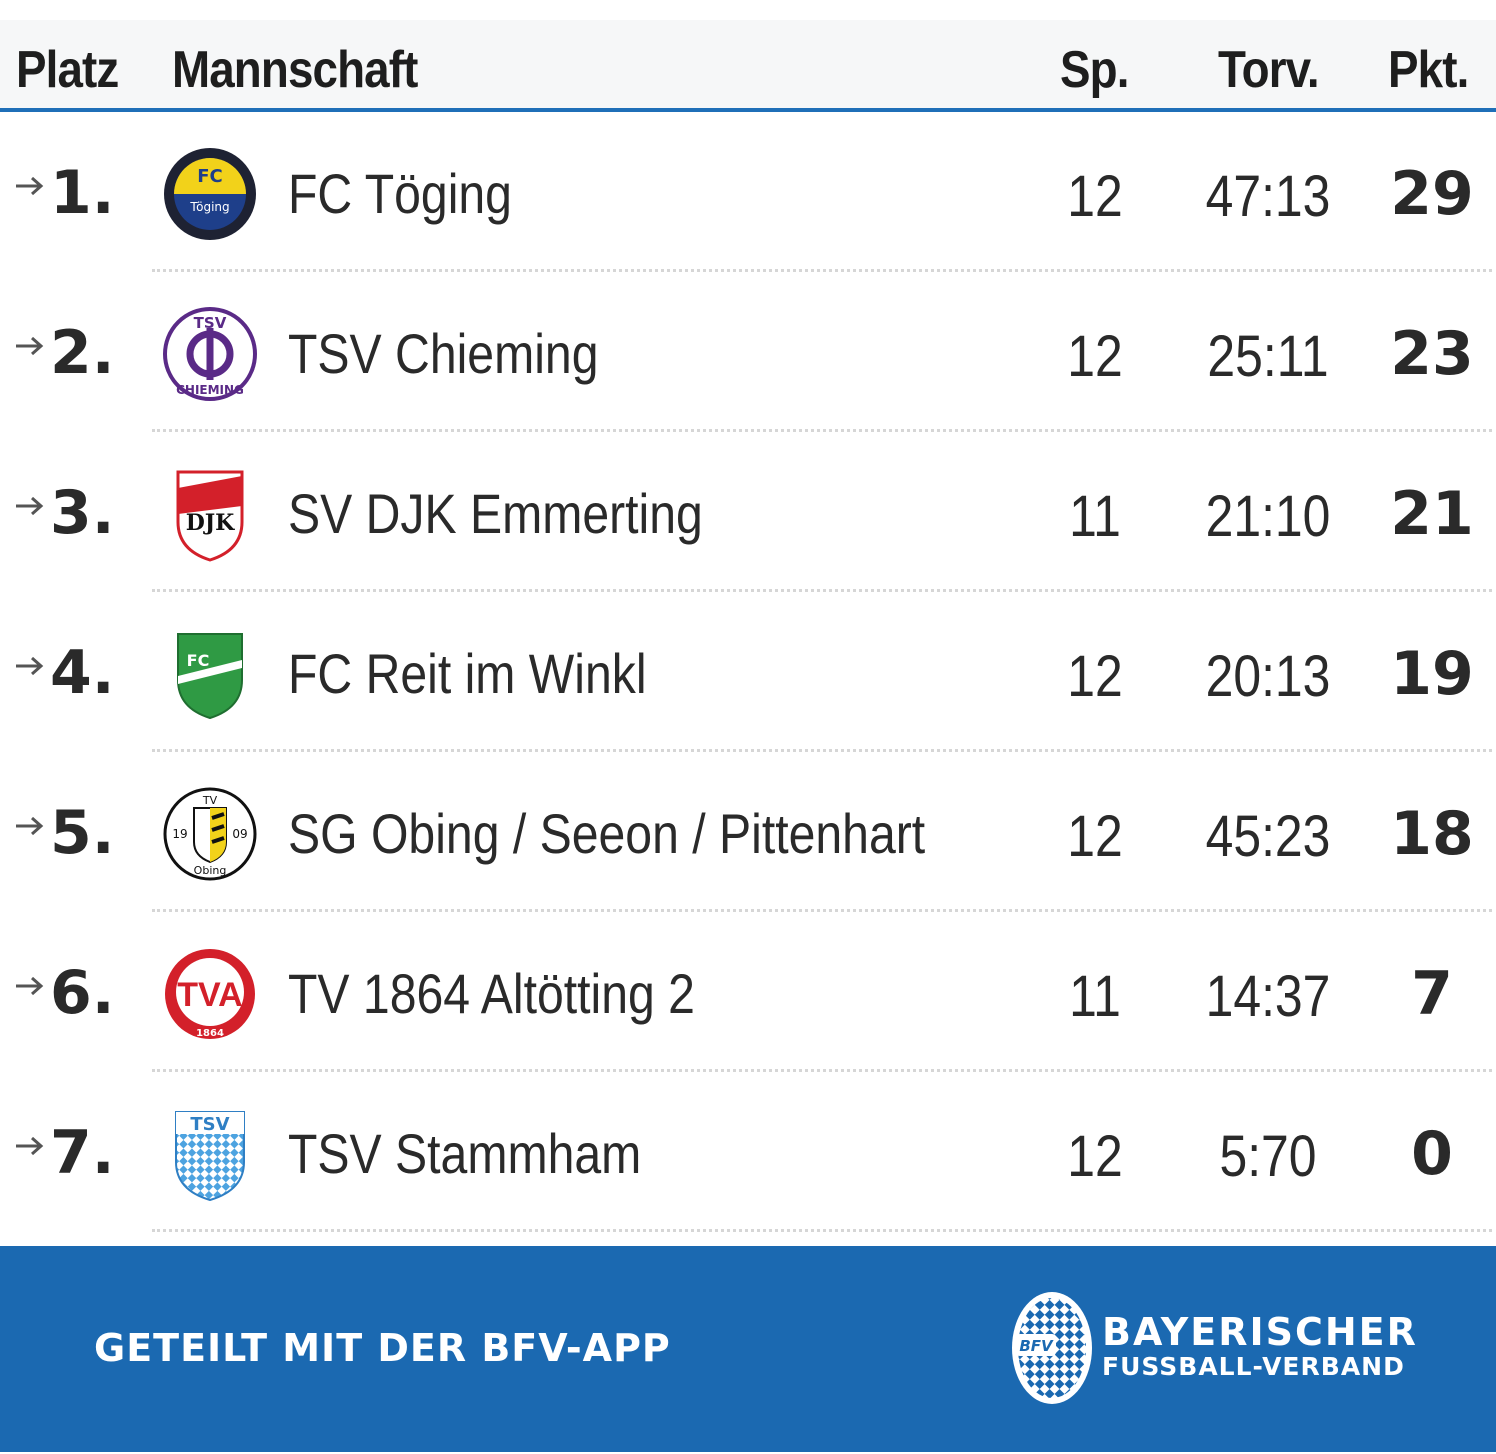 This screenshot has width=1496, height=1454. Describe the element at coordinates (607, 833) in the screenshot. I see `team-name: SG Obing / Seeon / Pittenhart` at that location.